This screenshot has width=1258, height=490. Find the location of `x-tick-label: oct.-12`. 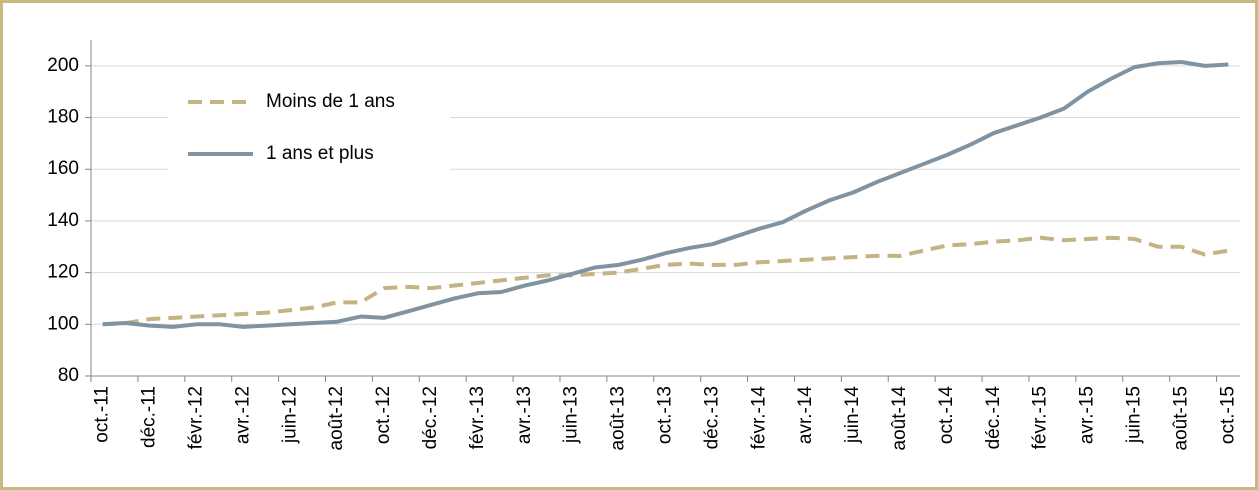

x-tick-label: oct.-12 is located at coordinates (383, 415).